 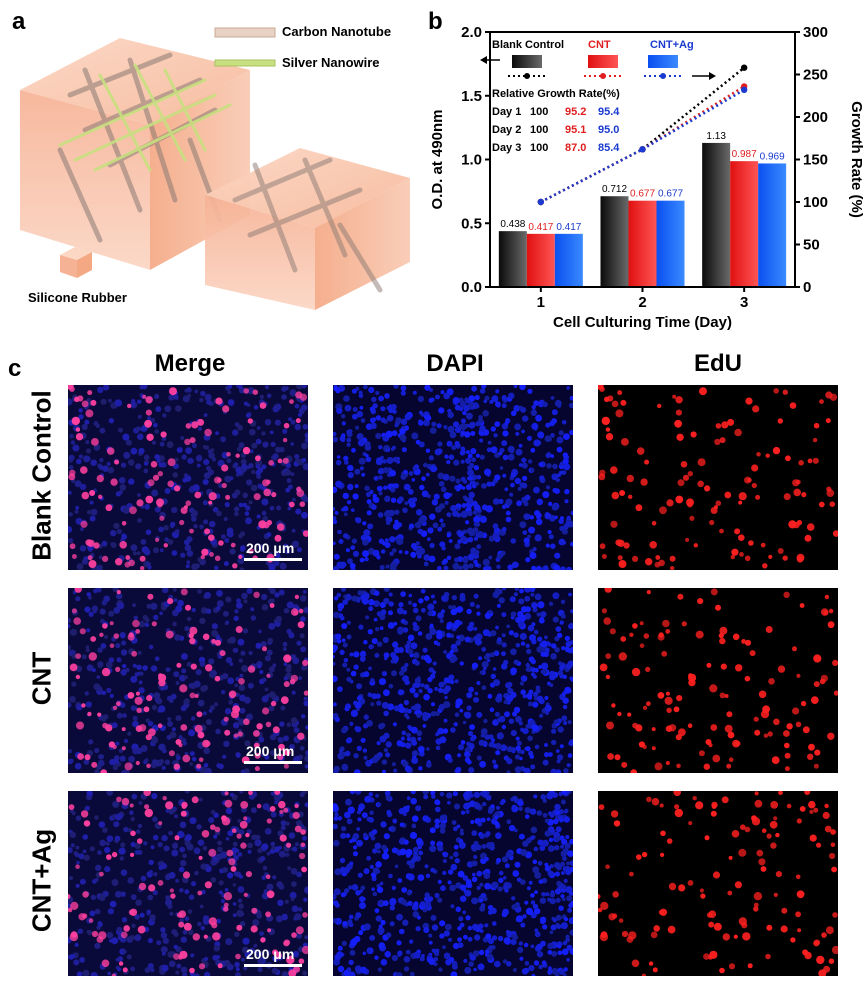 I want to click on large-cube, so click(x=135, y=154).